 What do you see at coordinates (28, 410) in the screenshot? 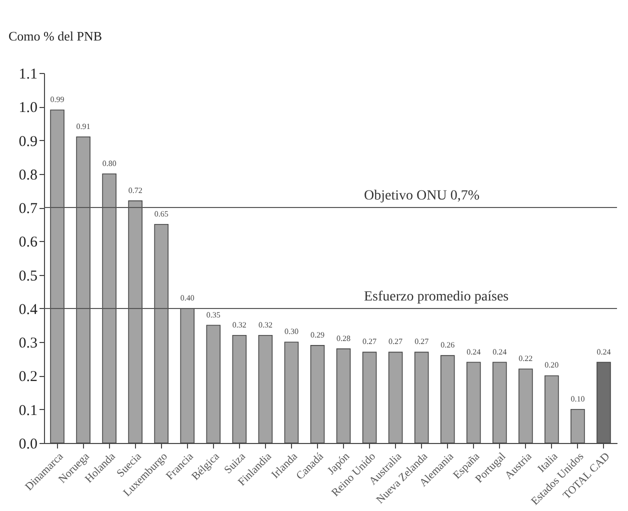
I see `y-tick-label: 0.1` at bounding box center [28, 410].